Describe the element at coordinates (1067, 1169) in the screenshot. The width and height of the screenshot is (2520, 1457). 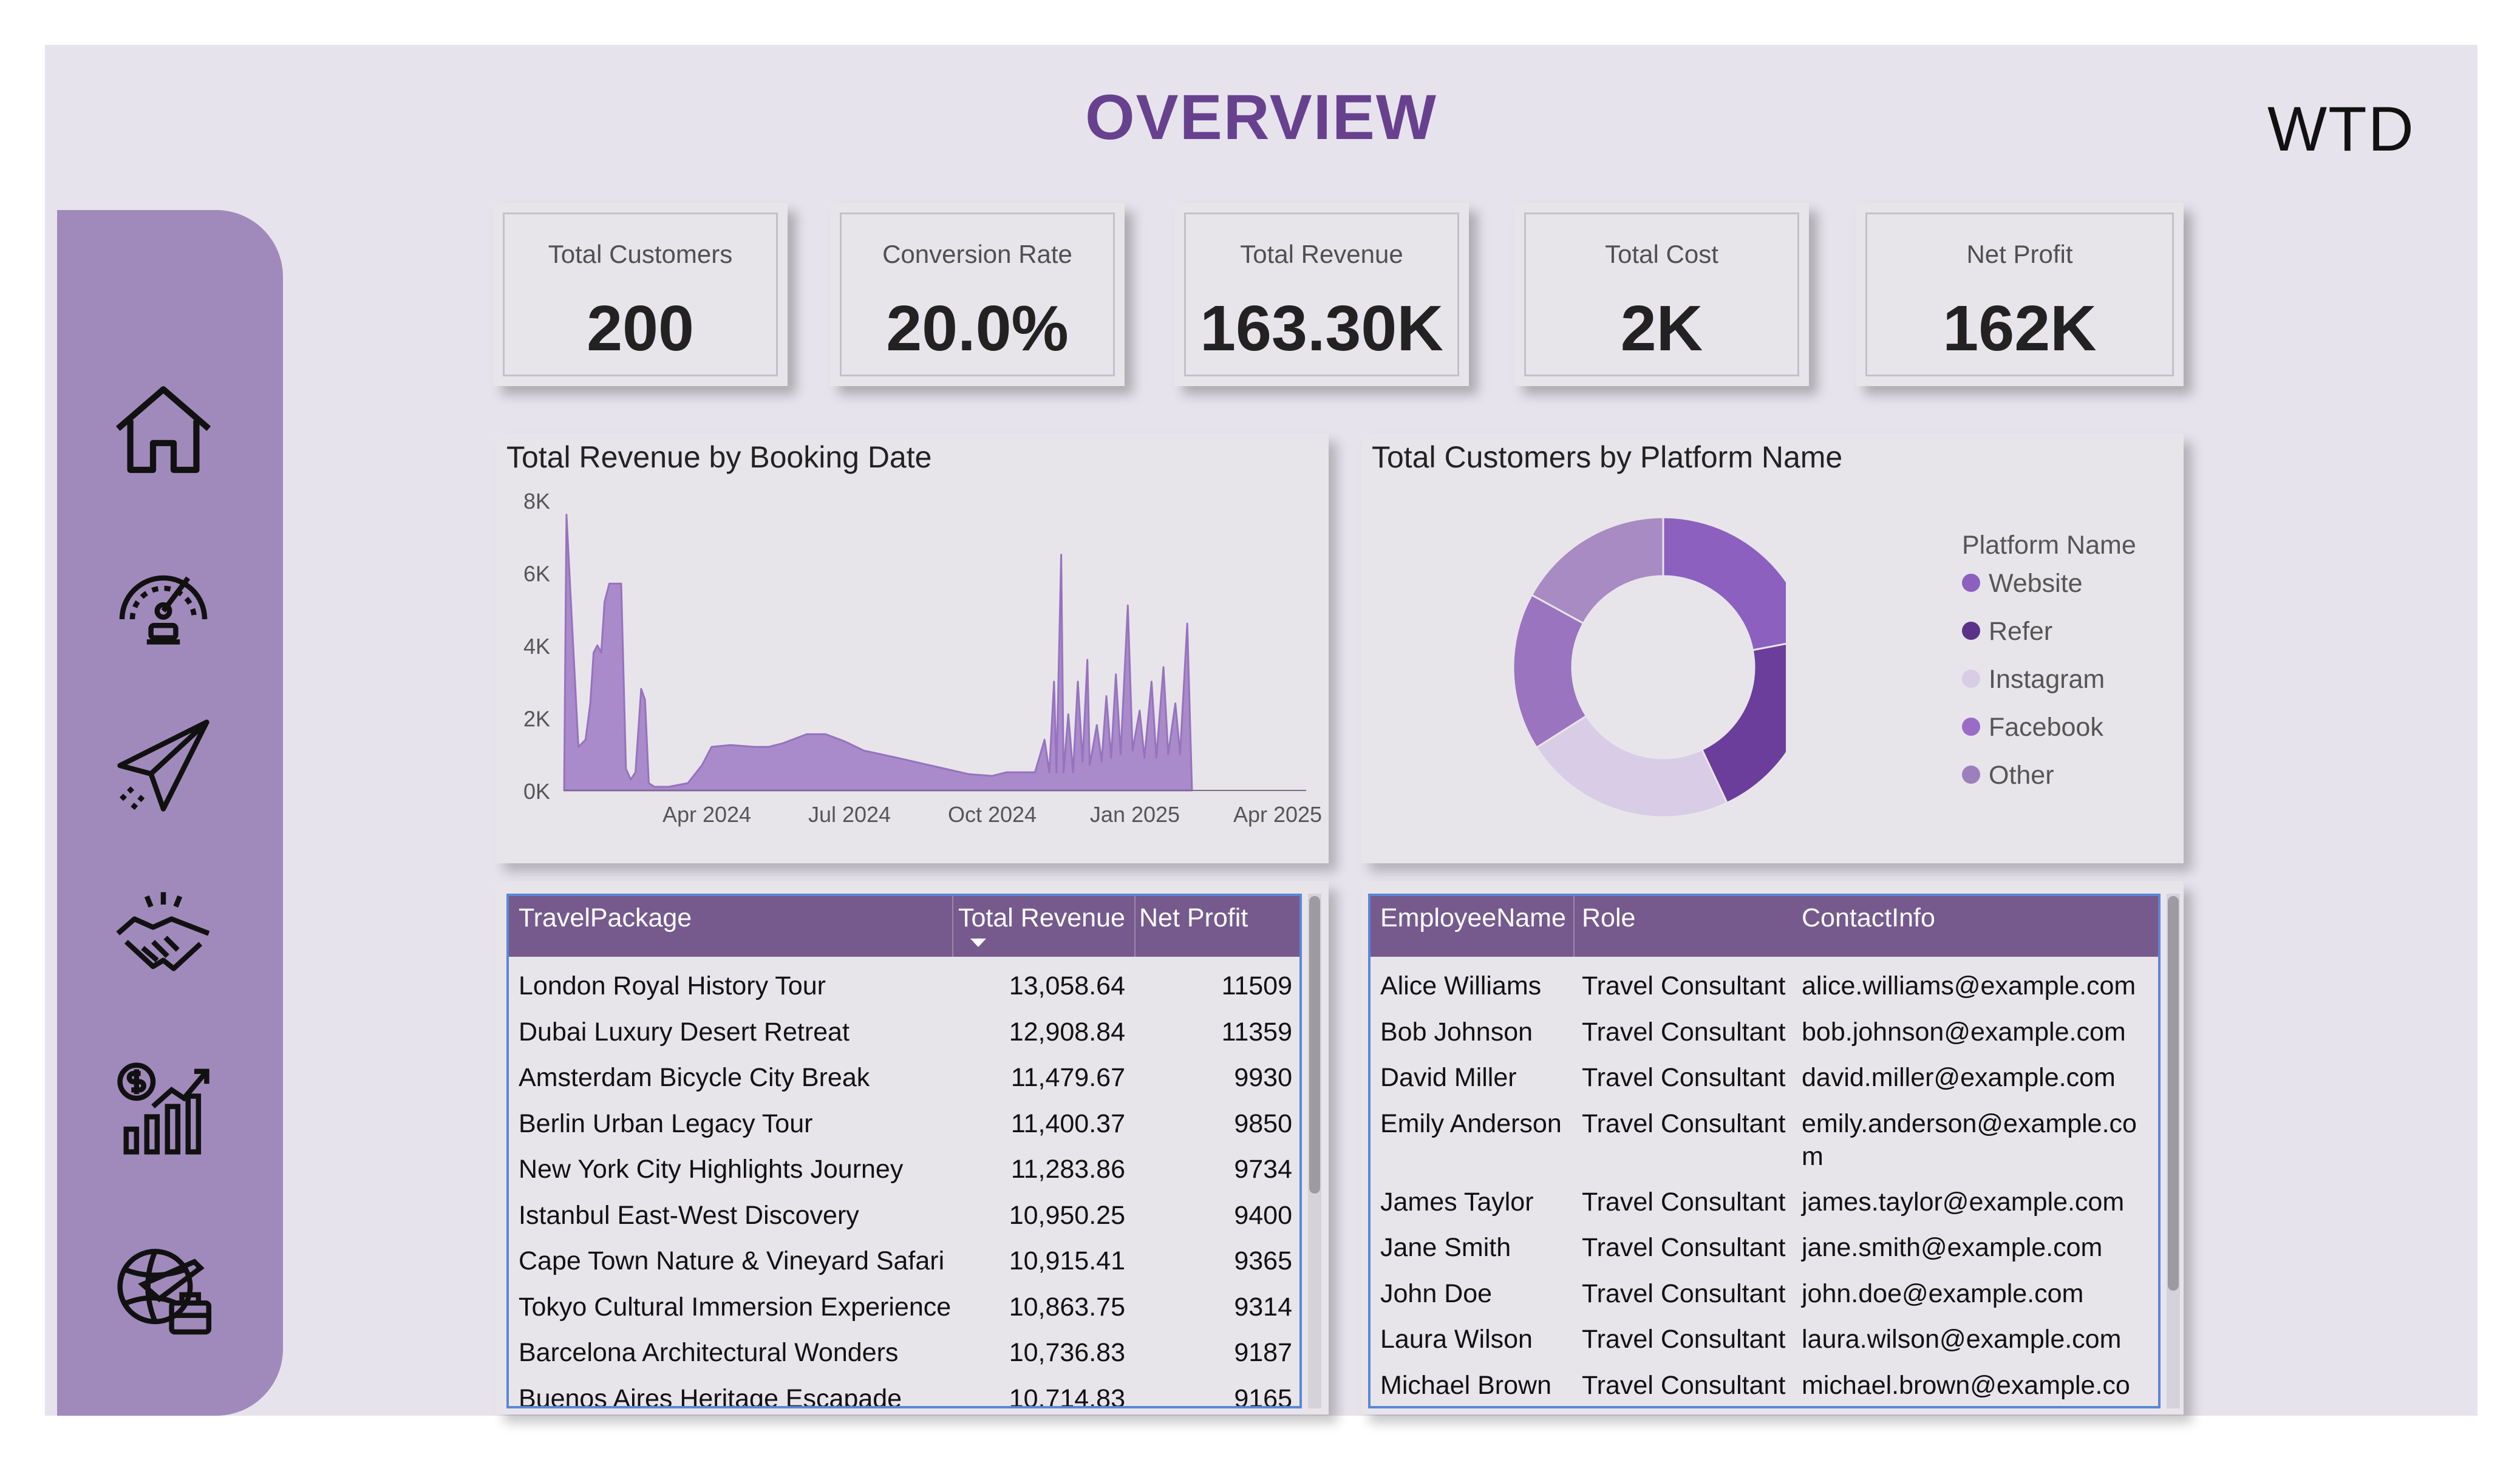
I see `cell-total-revenue: 11,283.86` at that location.